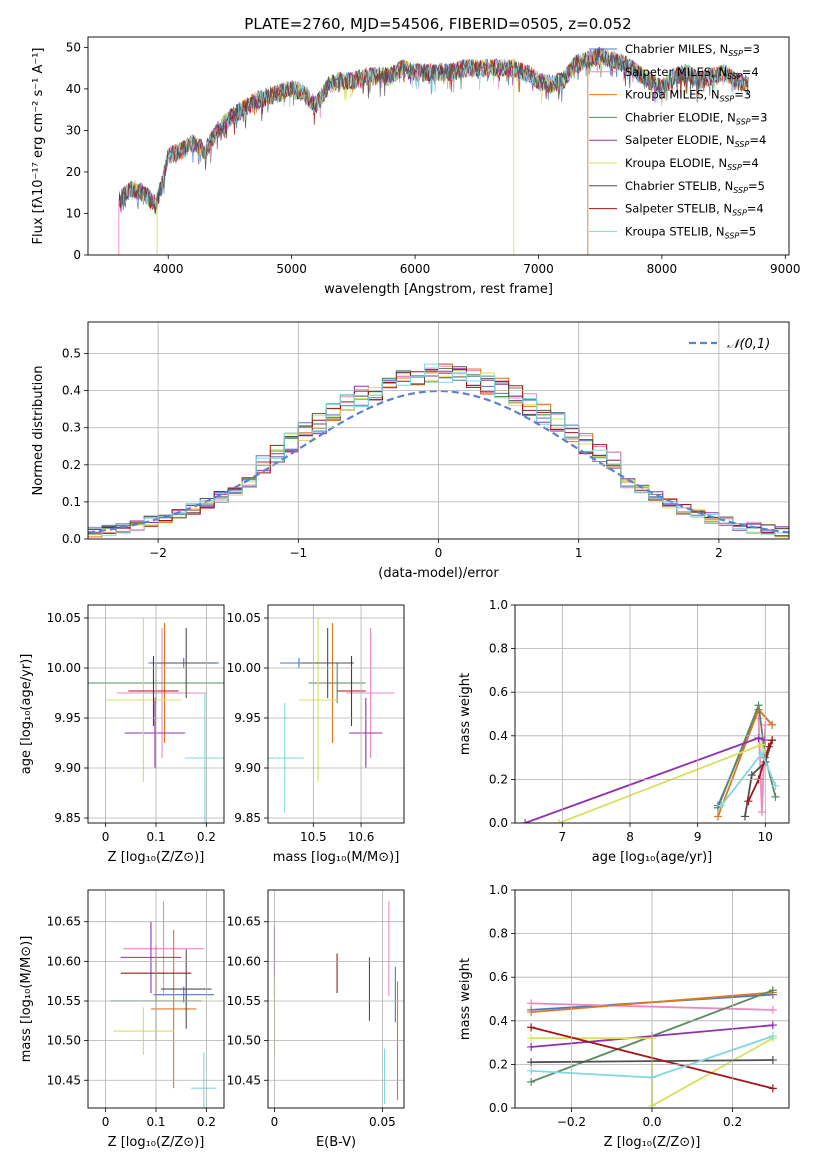 The image size is (819, 1170). I want to click on legend-entry: Chabrier ELODIE, NSSP=3, so click(696, 118).